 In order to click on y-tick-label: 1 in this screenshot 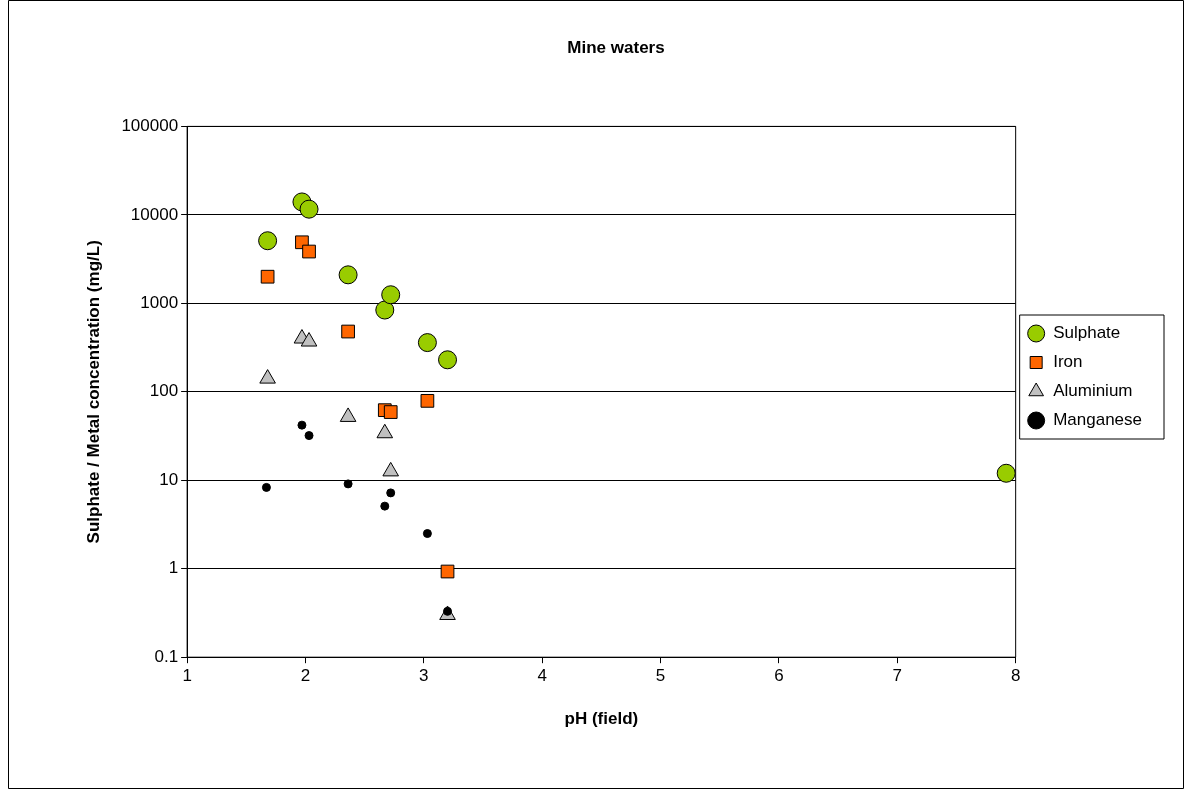, I will do `click(173, 568)`.